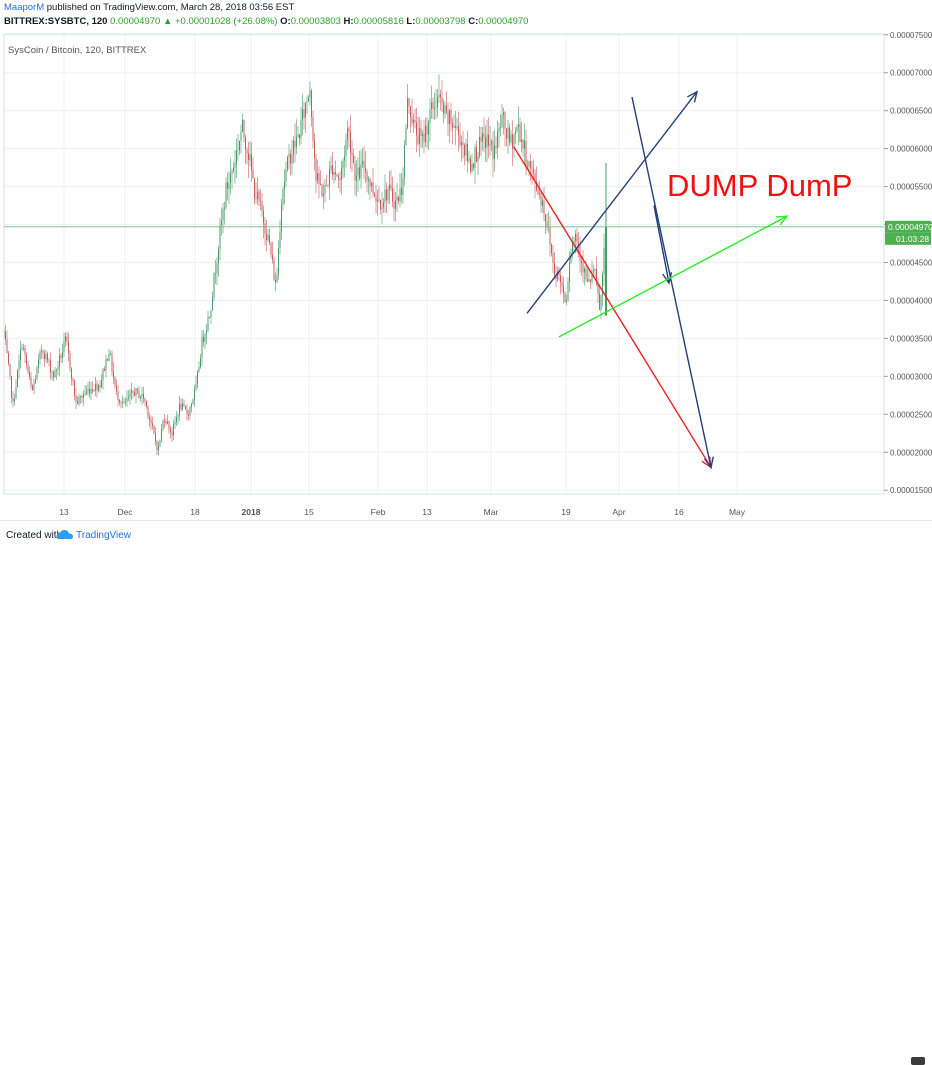 The height and width of the screenshot is (1065, 932). Describe the element at coordinates (911, 490) in the screenshot. I see `y-tick-label: 0.00001500` at that location.